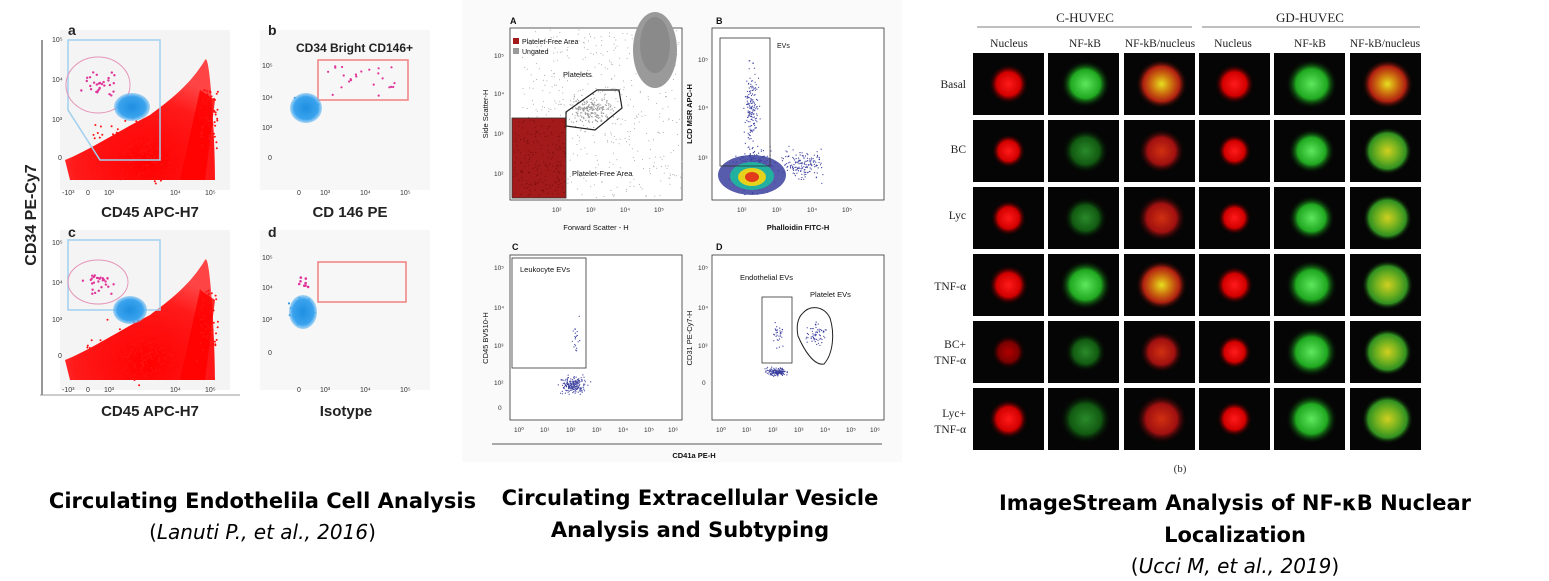  I want to click on col-header-nfkb-2: NF-kB, so click(1310, 44).